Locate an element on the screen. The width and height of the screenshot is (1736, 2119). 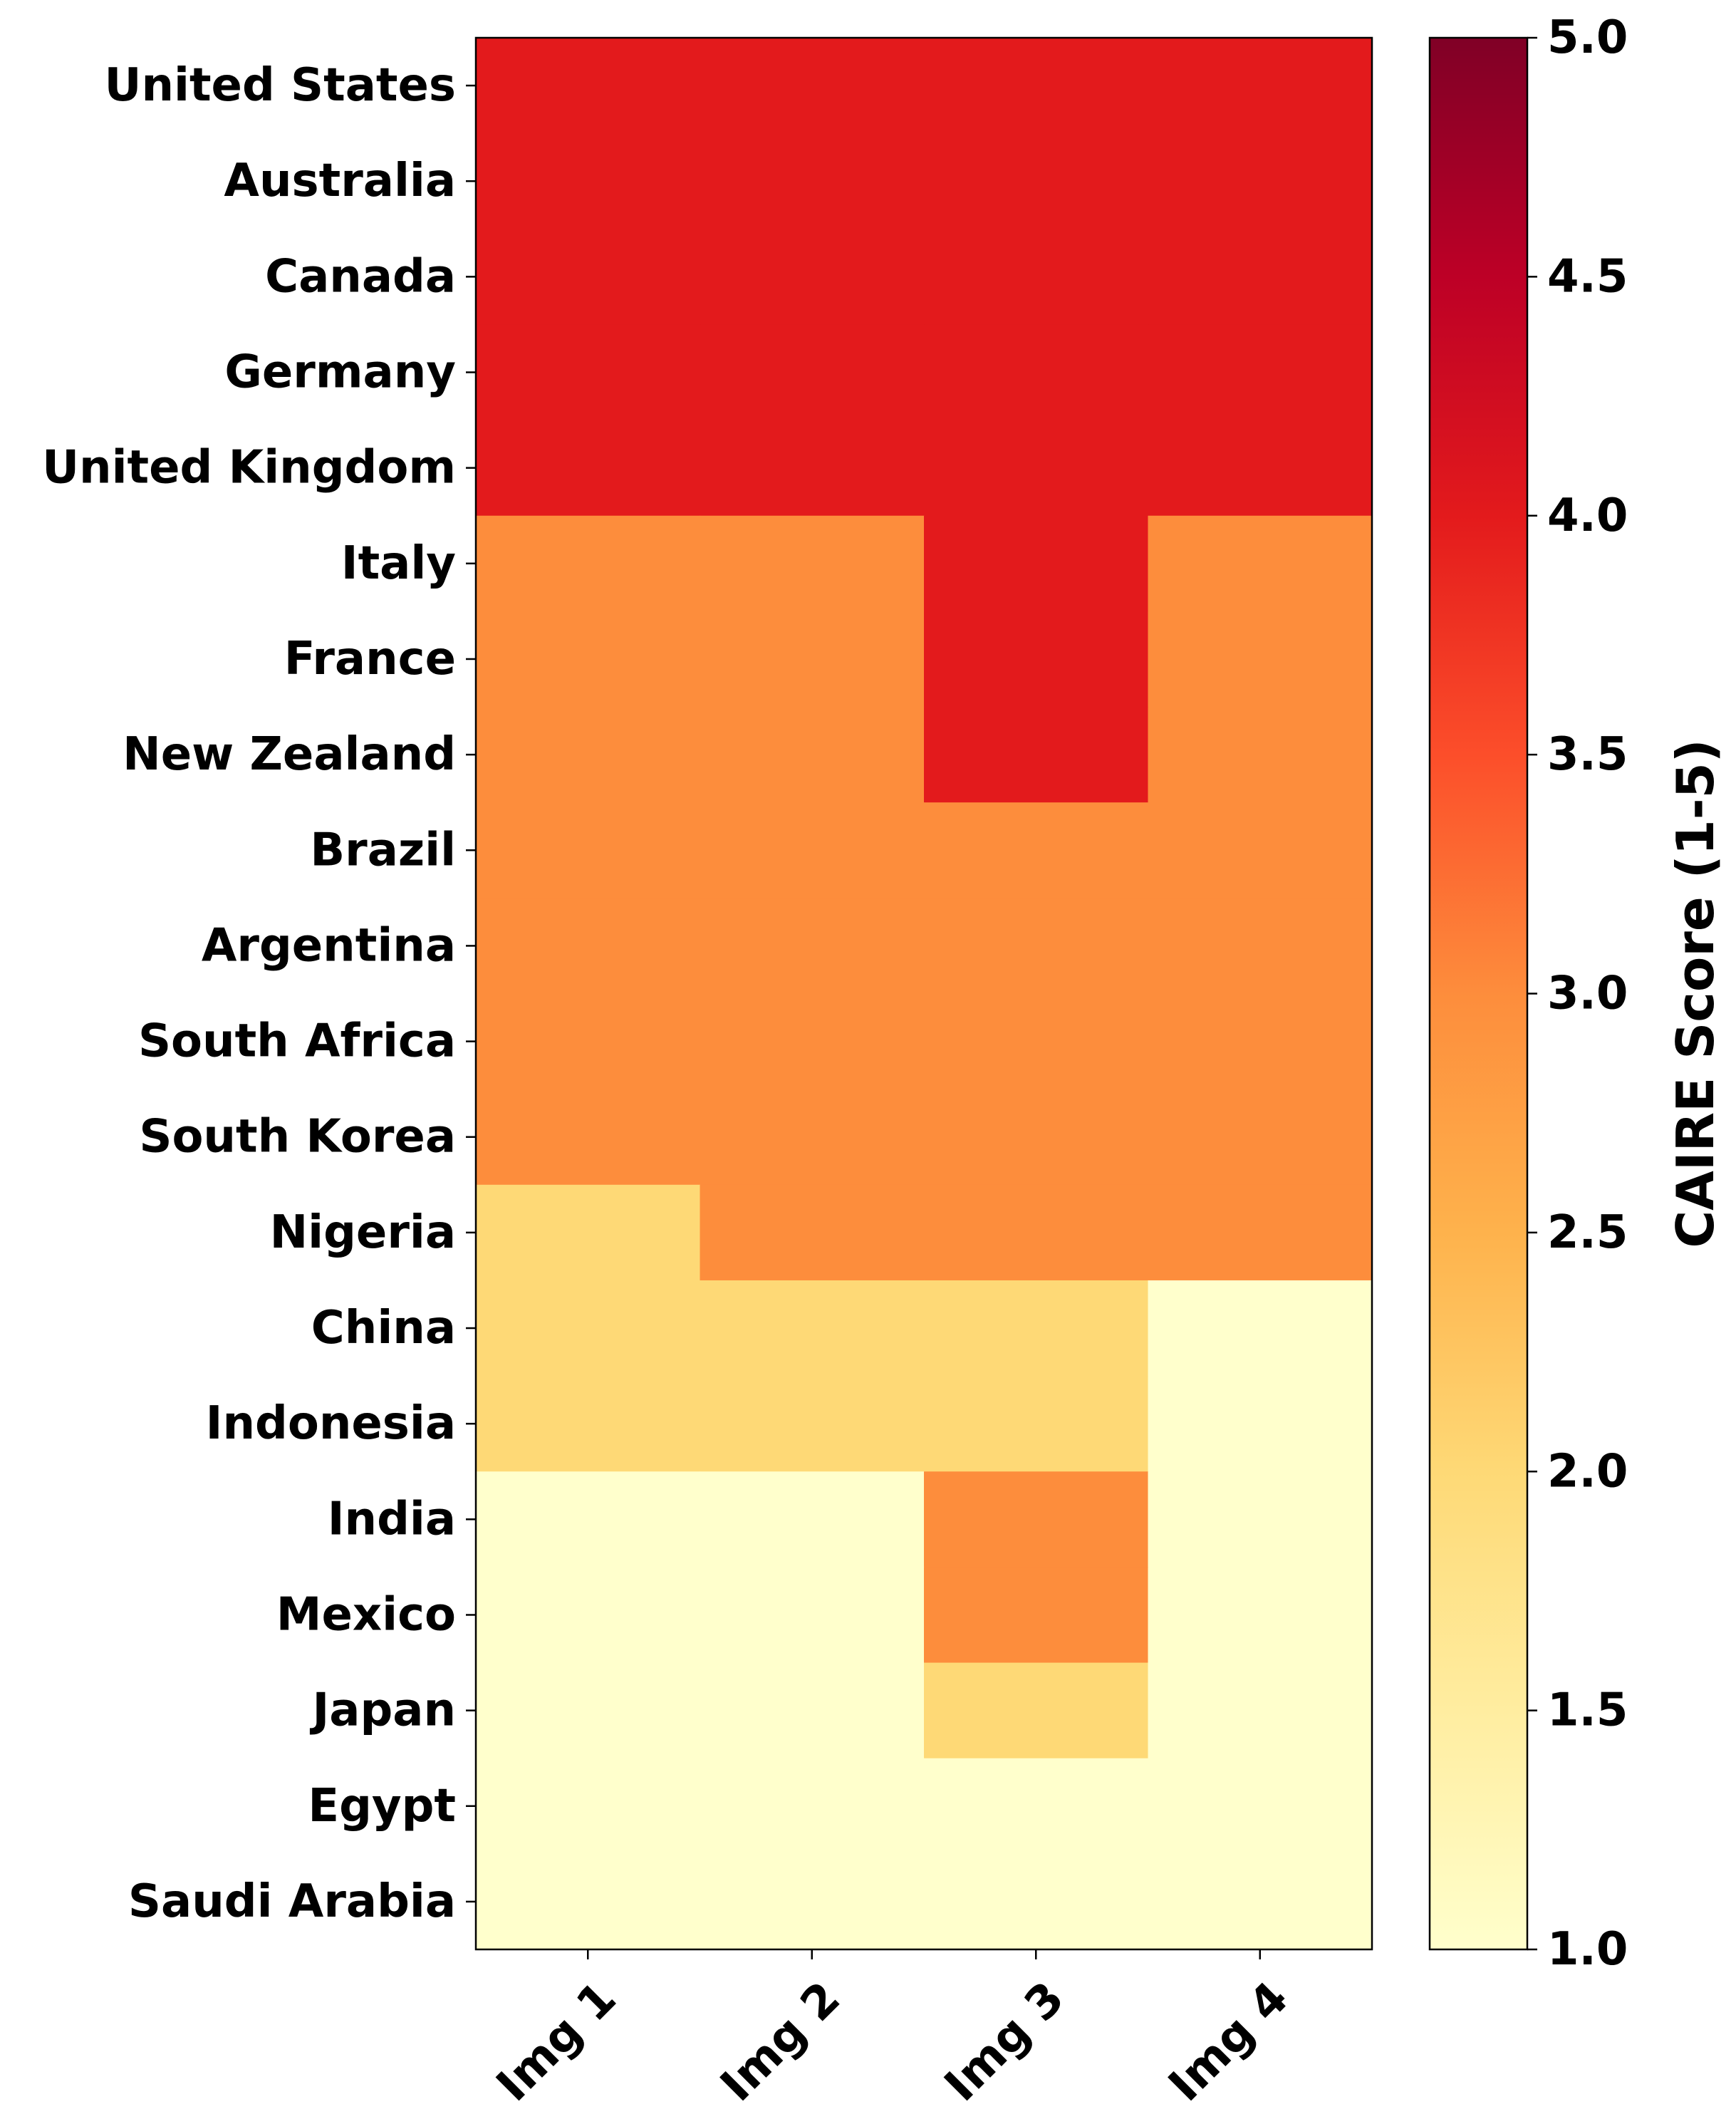
y-tick-label-india: India is located at coordinates (392, 1519).